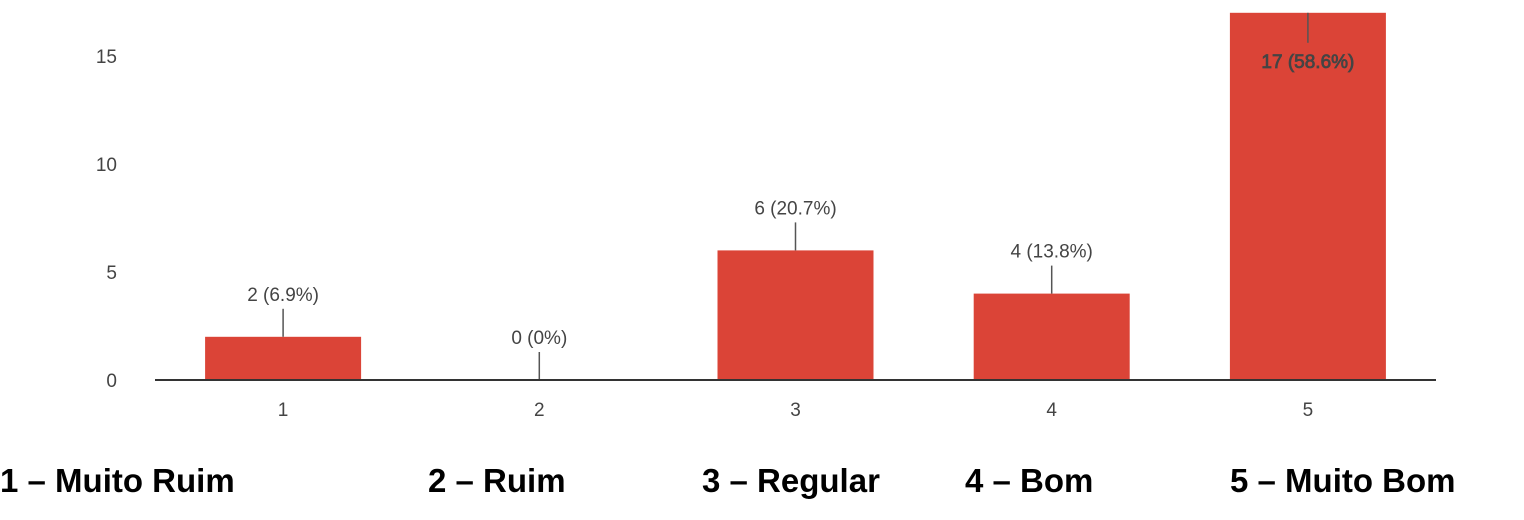 The image size is (1524, 520). I want to click on legend-item-1: 1 – Muito Ruim, so click(117, 480).